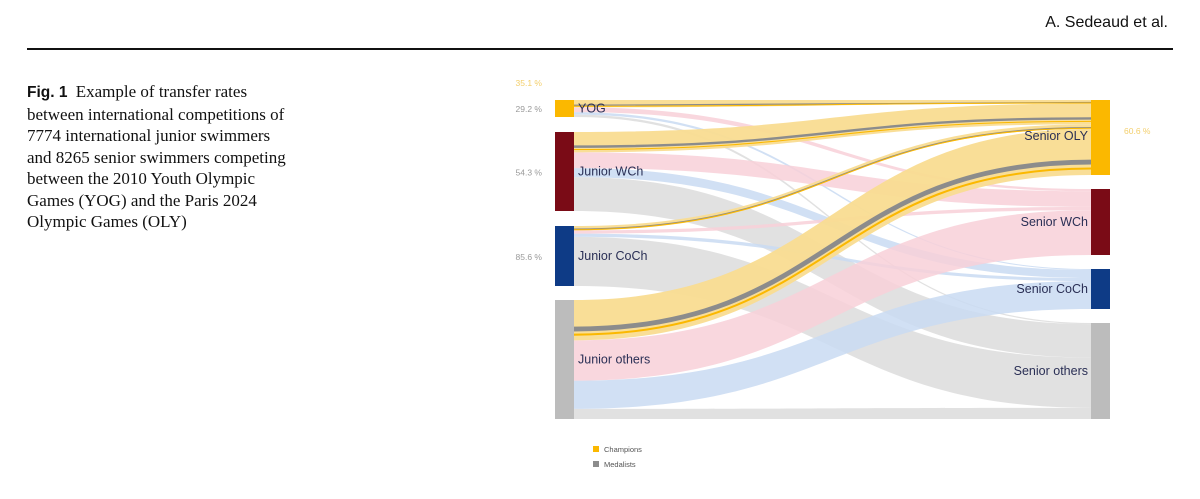 This screenshot has height=499, width=1200. Describe the element at coordinates (613, 256) in the screenshot. I see `source-label-jcoch: Junior CoCh` at that location.